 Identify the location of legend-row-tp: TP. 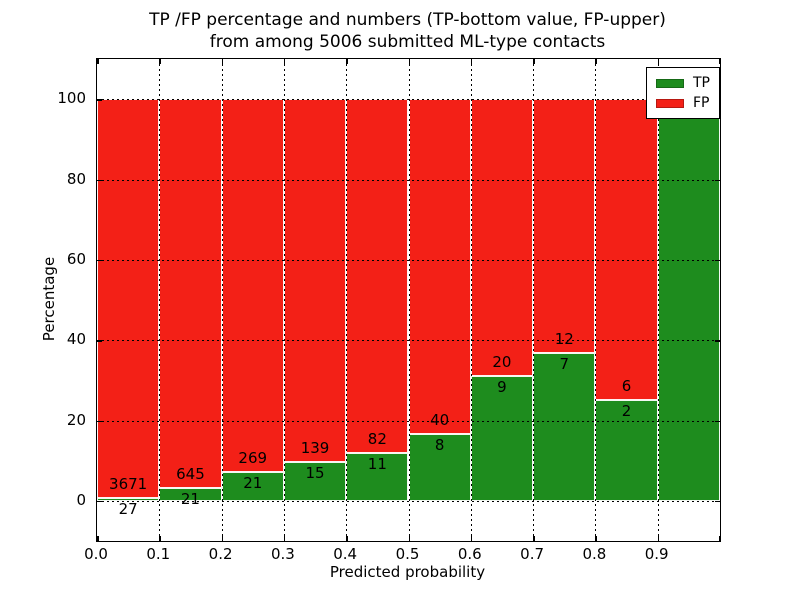
(683, 83).